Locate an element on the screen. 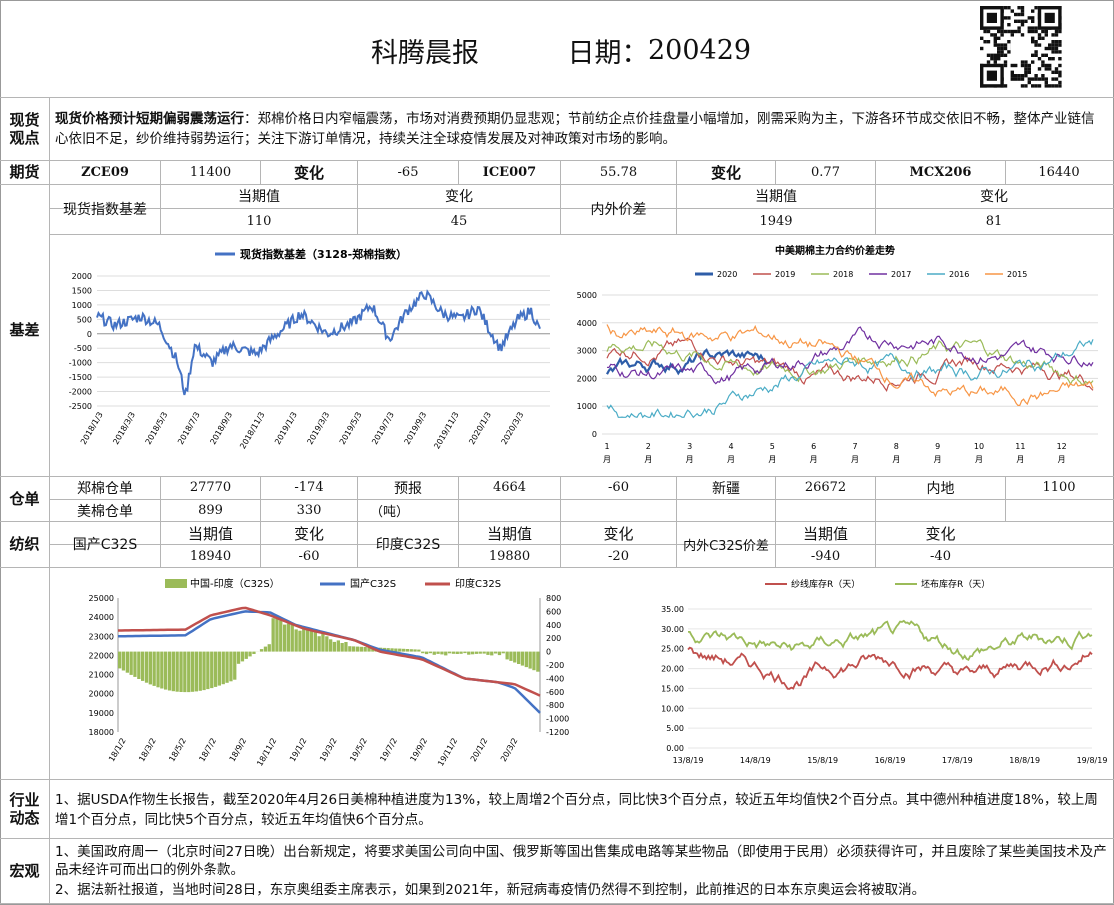 The width and height of the screenshot is (1114, 905). spread-series-2017 is located at coordinates (850, 355).